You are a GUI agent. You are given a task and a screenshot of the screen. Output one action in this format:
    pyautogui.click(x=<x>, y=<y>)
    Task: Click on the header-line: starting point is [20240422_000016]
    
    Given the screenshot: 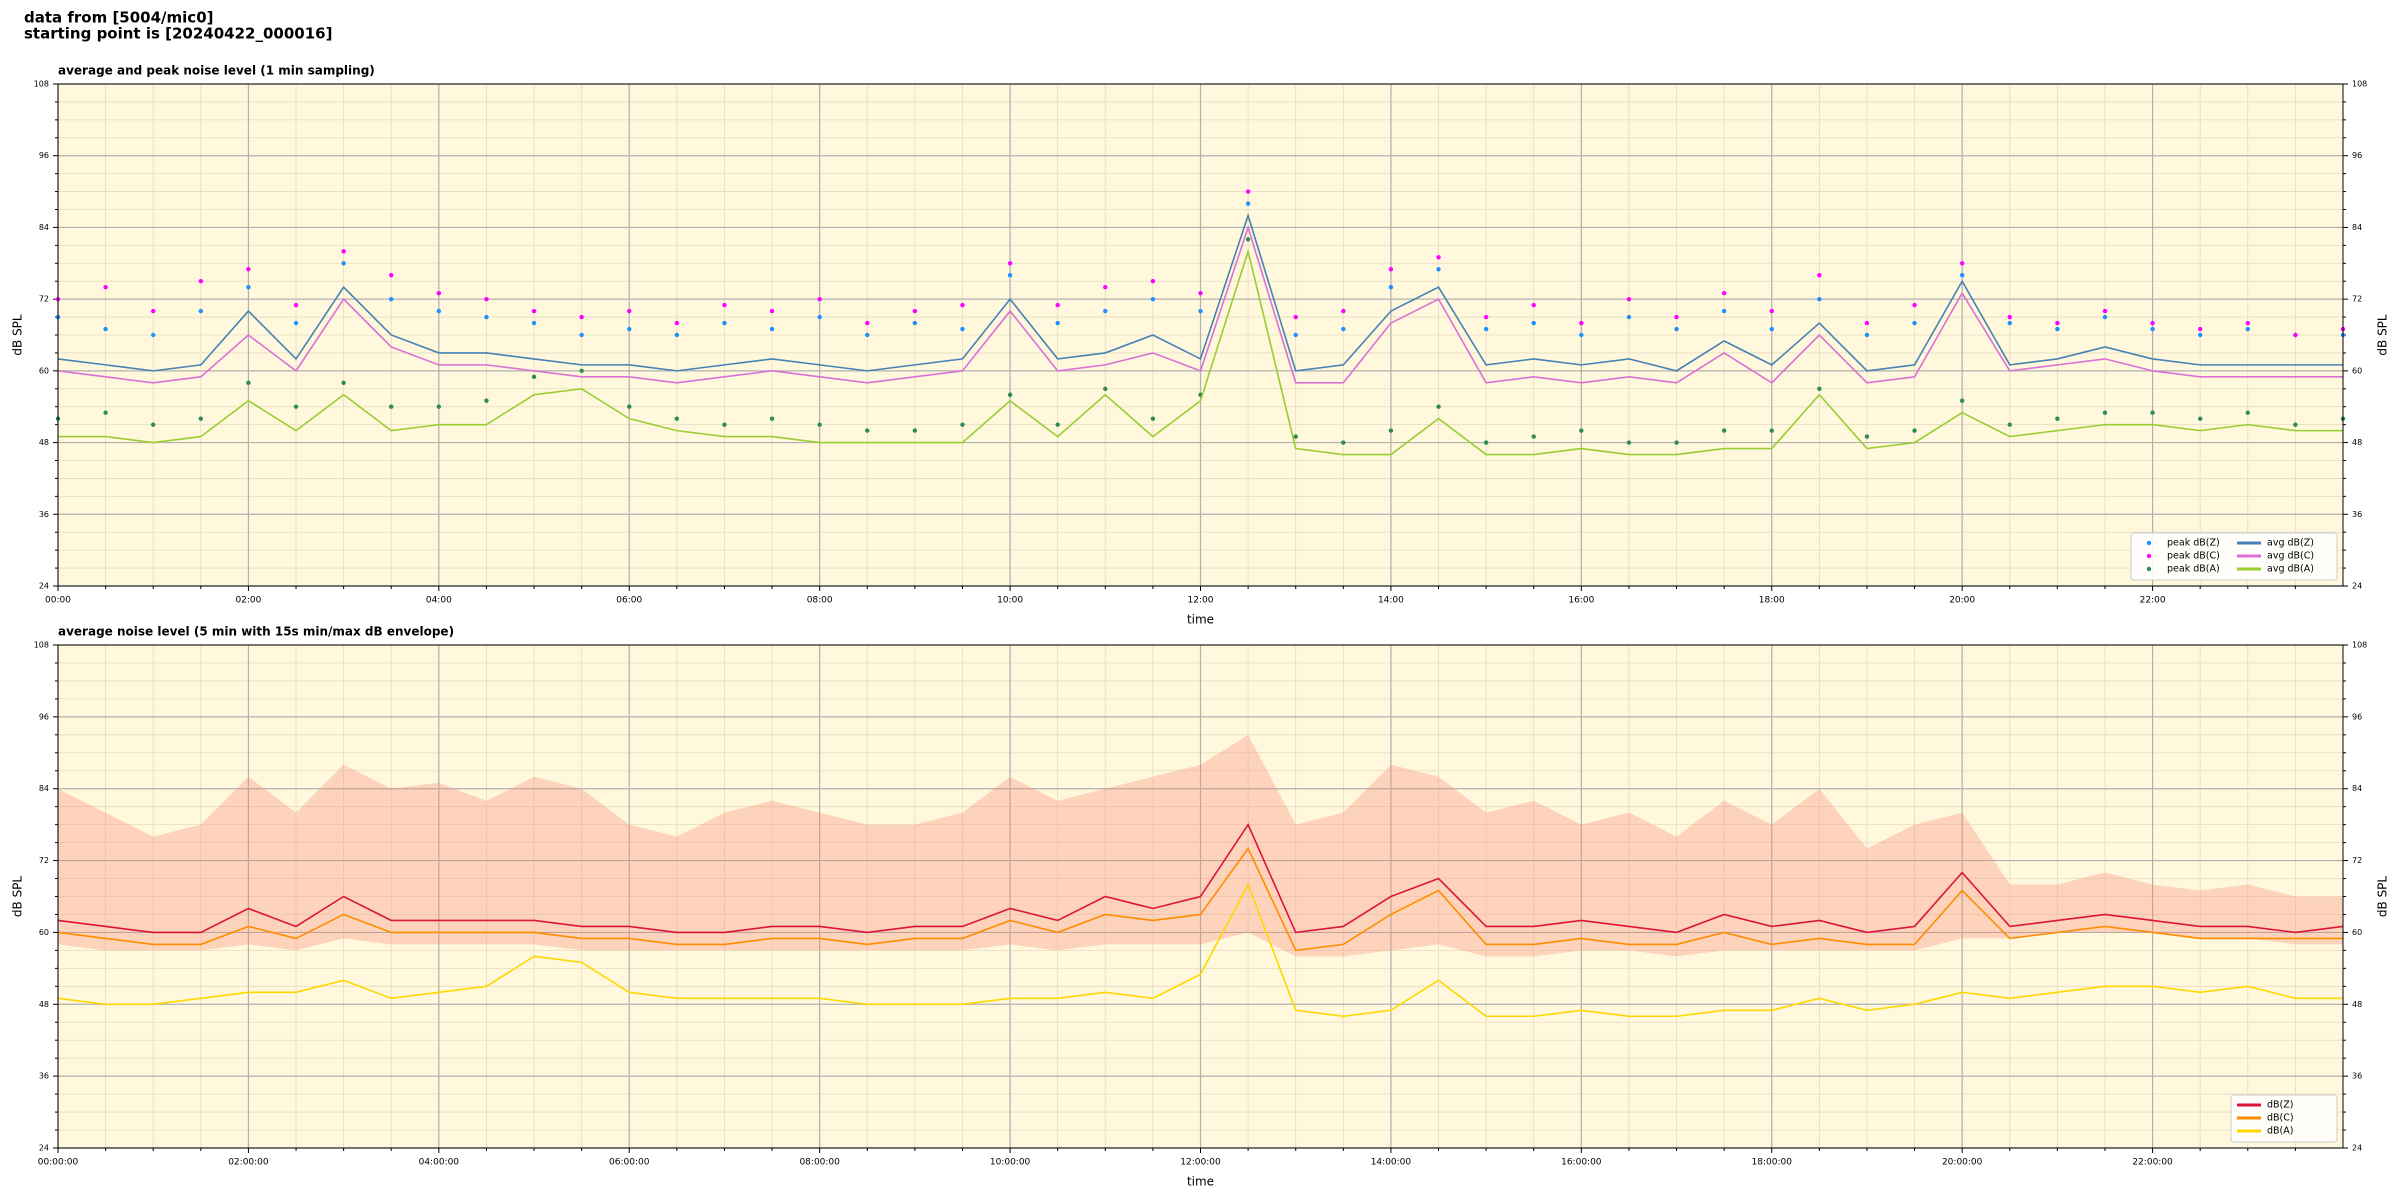 What is the action you would take?
    pyautogui.click(x=178, y=34)
    